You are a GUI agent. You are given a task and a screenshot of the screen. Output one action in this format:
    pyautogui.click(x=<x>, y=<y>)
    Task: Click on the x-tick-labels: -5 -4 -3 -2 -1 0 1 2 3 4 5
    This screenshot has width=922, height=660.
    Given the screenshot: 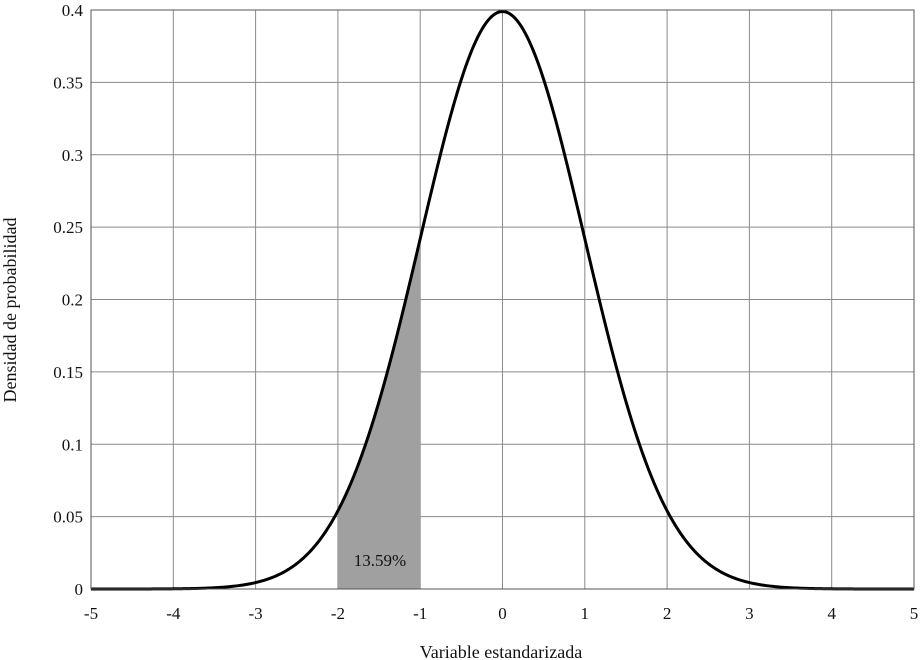 What is the action you would take?
    pyautogui.click(x=501, y=613)
    